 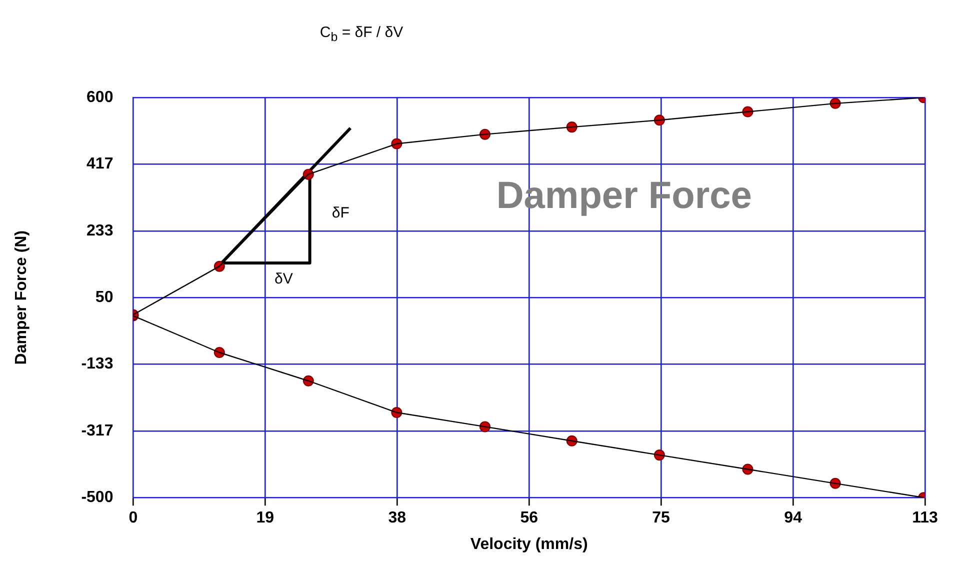 What do you see at coordinates (21, 297) in the screenshot?
I see `y-axis-title: Damper Force (N)` at bounding box center [21, 297].